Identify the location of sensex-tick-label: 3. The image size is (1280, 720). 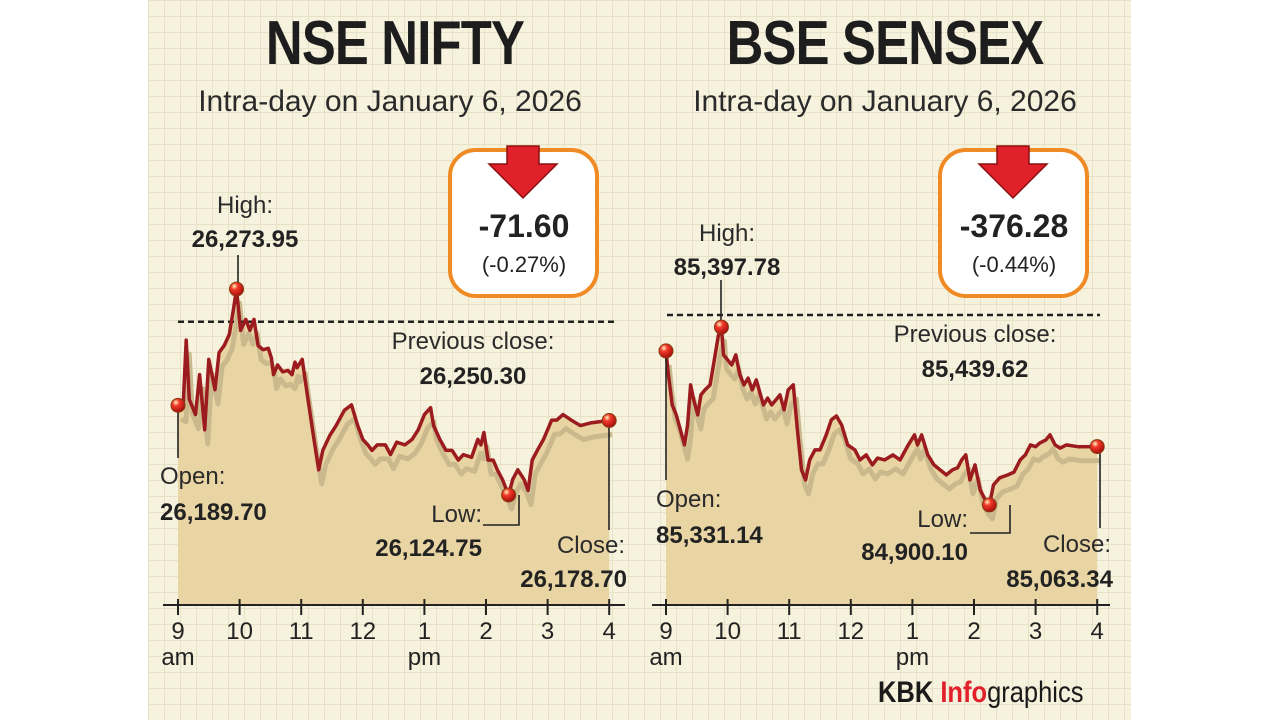
(1035, 631).